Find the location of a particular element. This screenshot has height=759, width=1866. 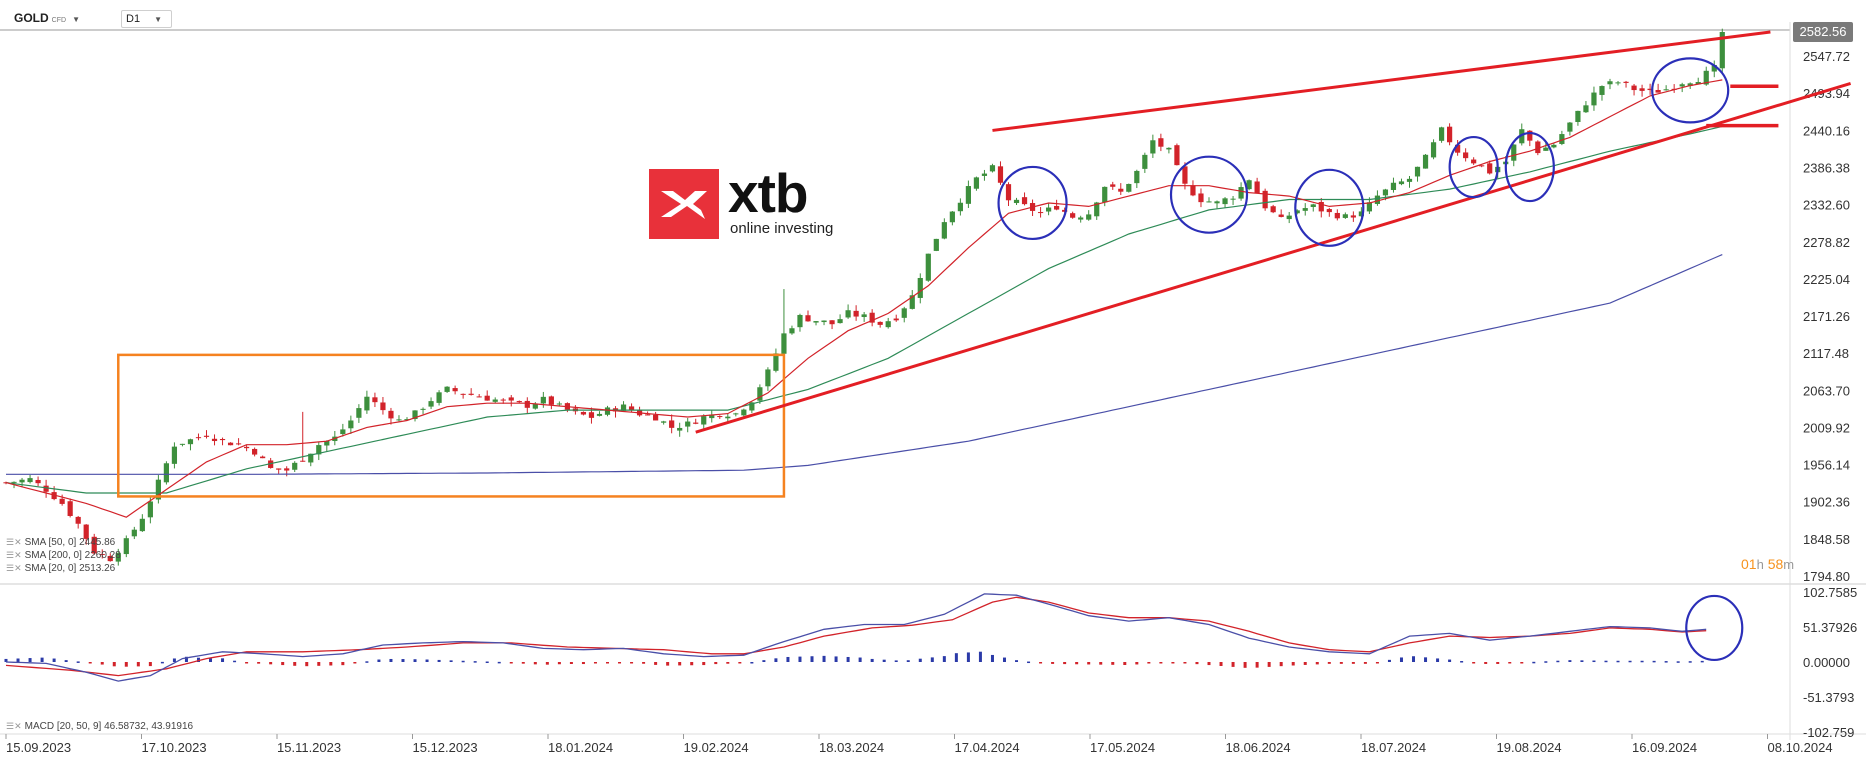

time-tick-label: 18.06.2024 is located at coordinates (1258, 747).